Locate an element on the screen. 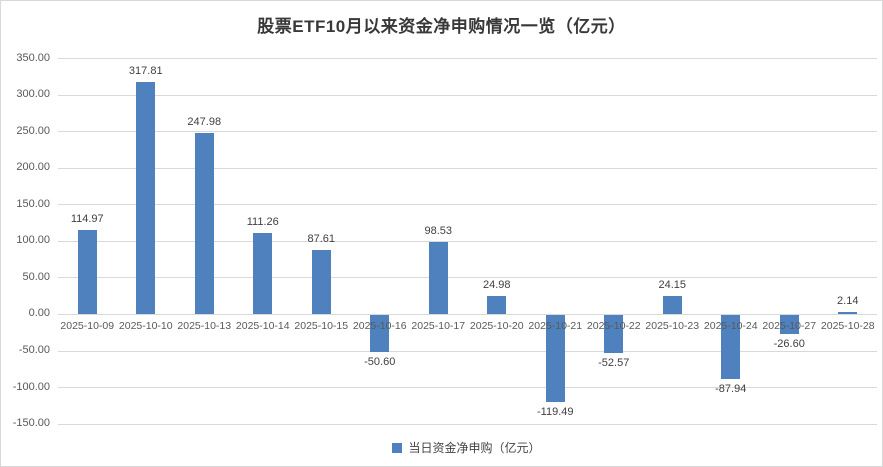  x-tick-label: 2025-10-13 is located at coordinates (204, 325).